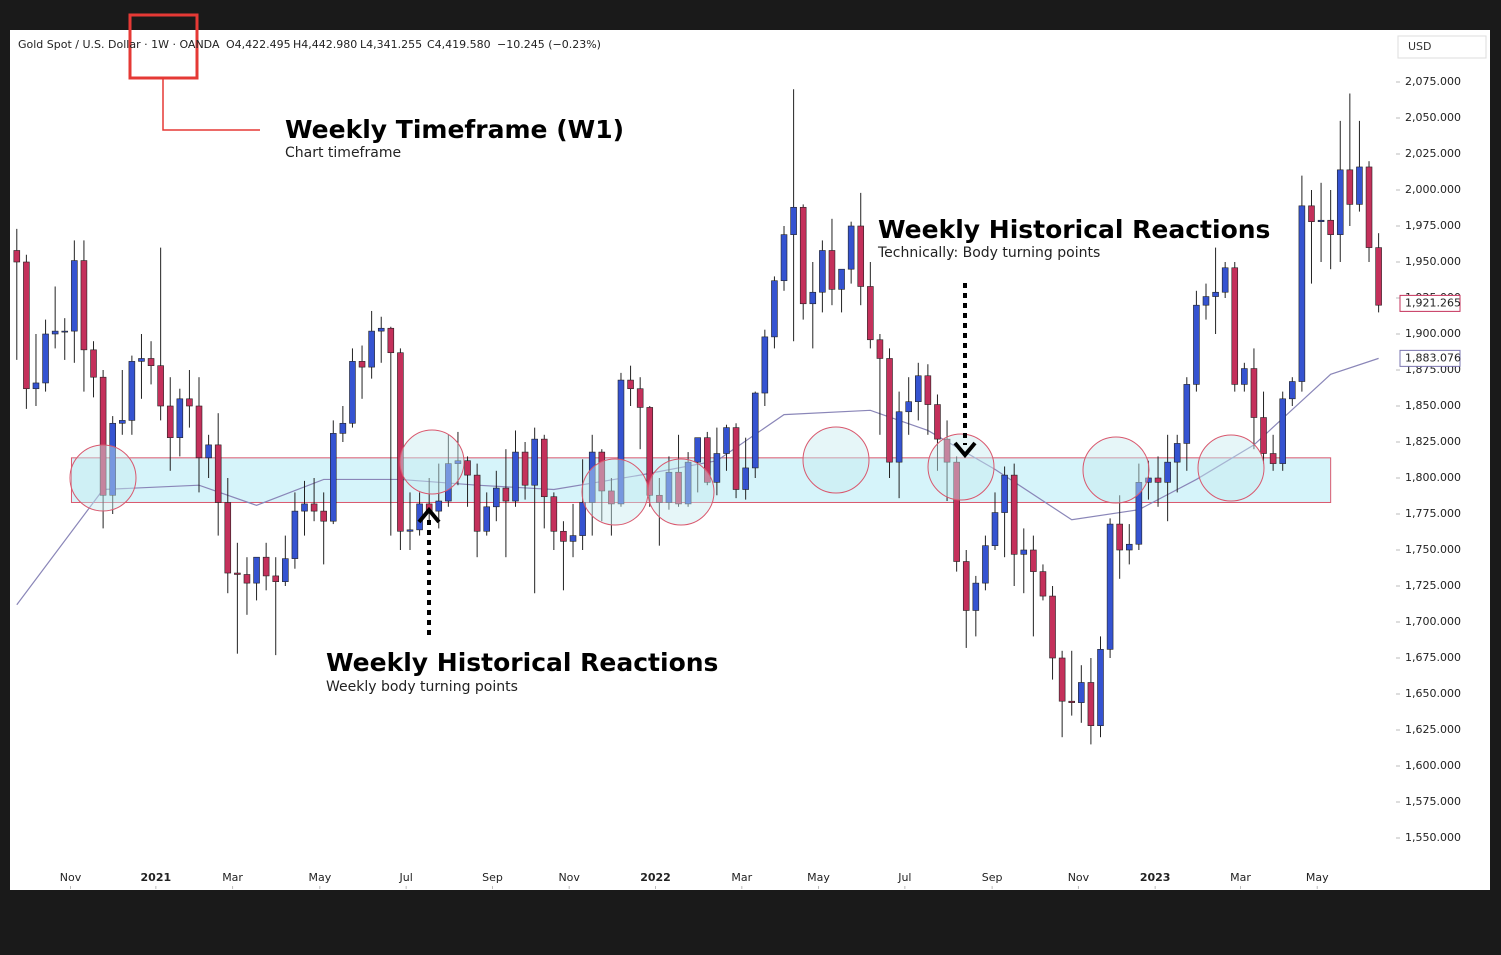  Describe the element at coordinates (522, 662) in the screenshot. I see `annotation-title: Weekly Historical Reactions` at that location.